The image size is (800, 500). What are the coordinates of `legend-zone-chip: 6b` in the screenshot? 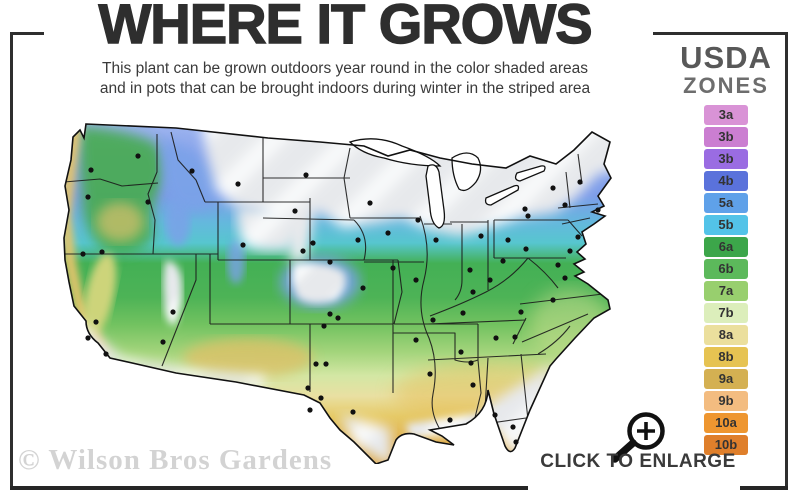 It's located at (726, 269).